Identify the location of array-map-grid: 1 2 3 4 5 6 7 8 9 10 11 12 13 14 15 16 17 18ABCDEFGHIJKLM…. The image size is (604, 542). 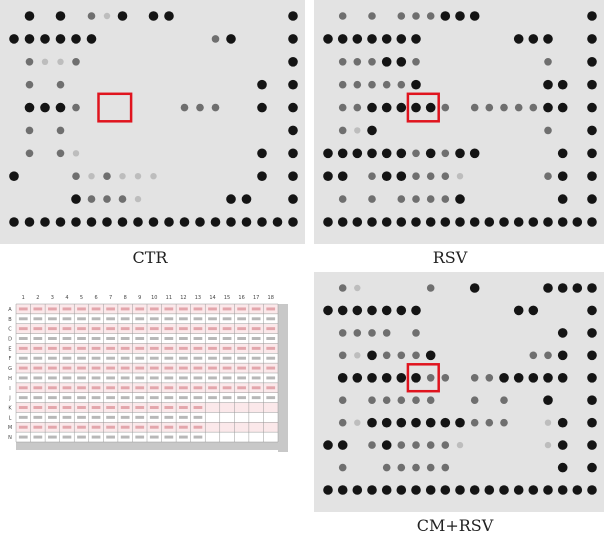
(148, 373).